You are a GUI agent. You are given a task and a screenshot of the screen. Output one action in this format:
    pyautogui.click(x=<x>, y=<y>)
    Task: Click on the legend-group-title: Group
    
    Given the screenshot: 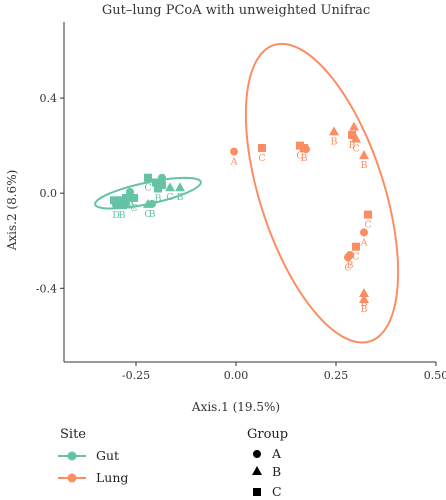 What is the action you would take?
    pyautogui.click(x=267, y=434)
    